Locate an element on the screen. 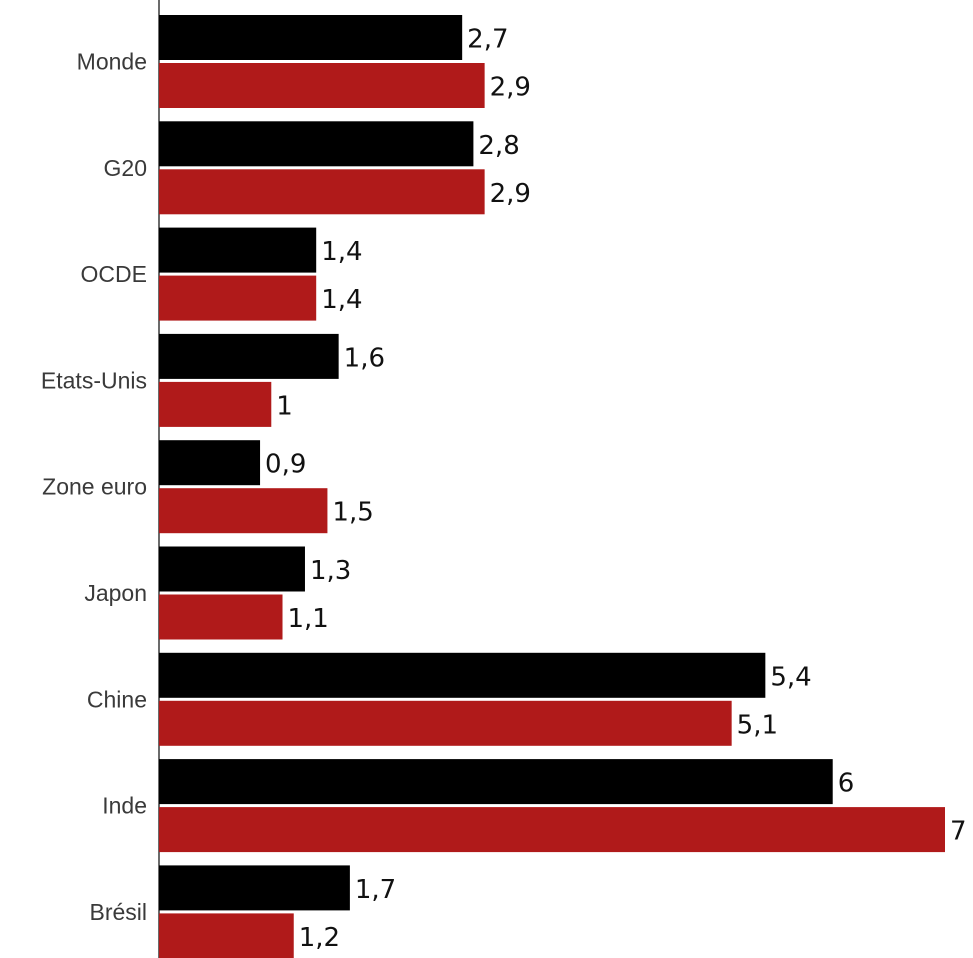  value-label-etats-unis-series-2: 1 is located at coordinates (284, 406).